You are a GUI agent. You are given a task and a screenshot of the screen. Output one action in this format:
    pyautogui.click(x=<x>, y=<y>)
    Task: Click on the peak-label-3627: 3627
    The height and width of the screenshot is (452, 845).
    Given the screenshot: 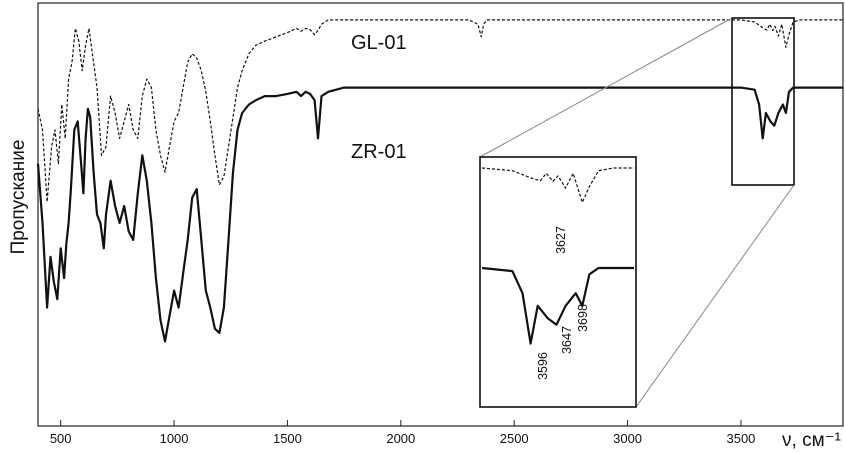 What is the action you would take?
    pyautogui.click(x=561, y=240)
    